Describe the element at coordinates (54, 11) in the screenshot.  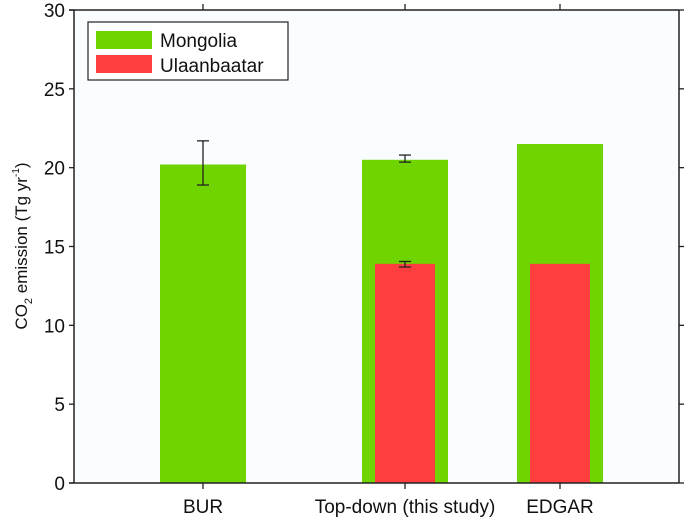
I see `y-tick-label-30: 30` at that location.